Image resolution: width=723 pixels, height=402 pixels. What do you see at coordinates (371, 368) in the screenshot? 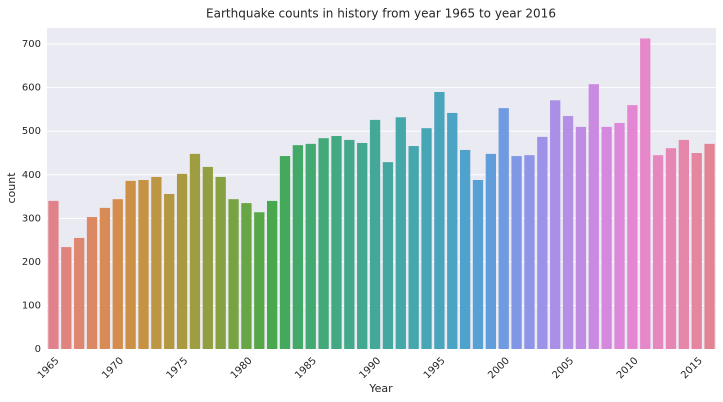
I see `x-tick-label: 1990` at bounding box center [371, 368].